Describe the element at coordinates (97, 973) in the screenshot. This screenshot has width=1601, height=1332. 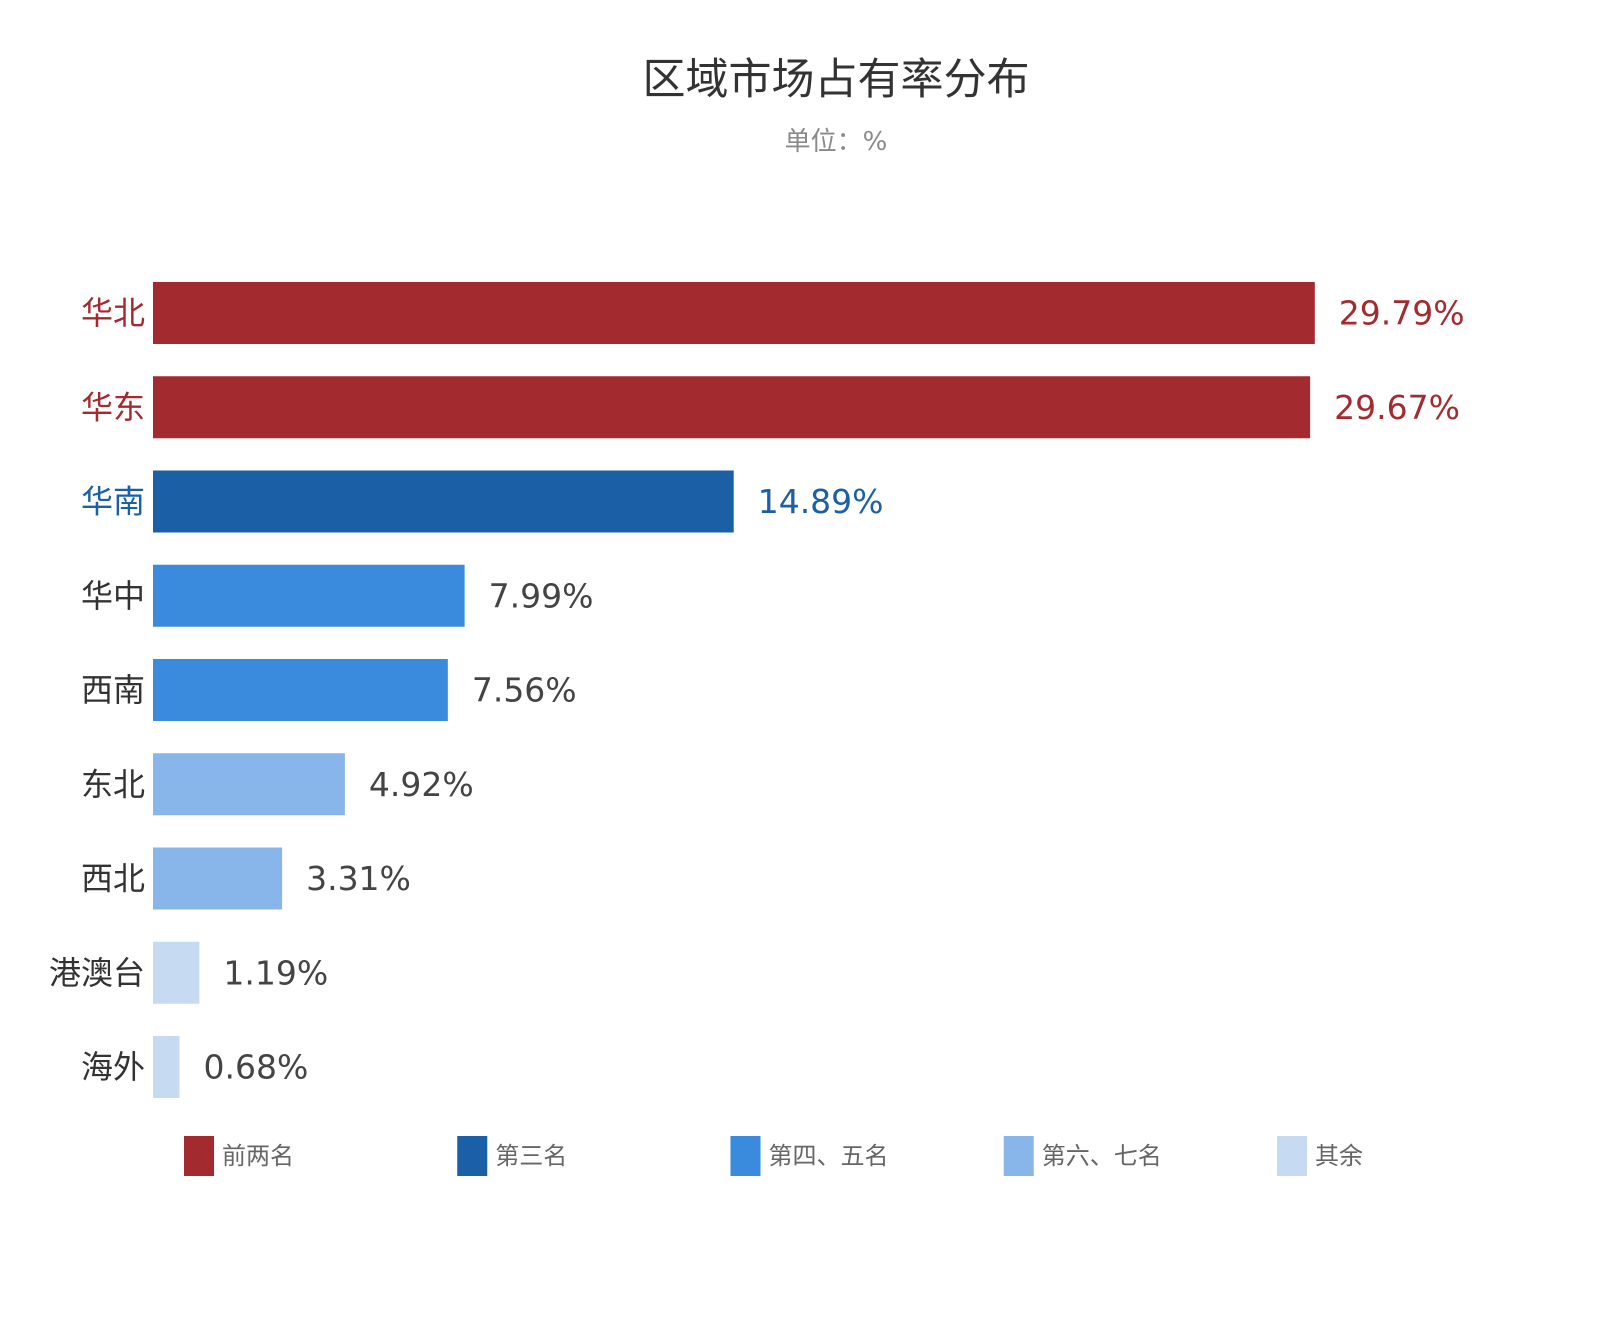
I see `category-label-8: 港澳台` at that location.